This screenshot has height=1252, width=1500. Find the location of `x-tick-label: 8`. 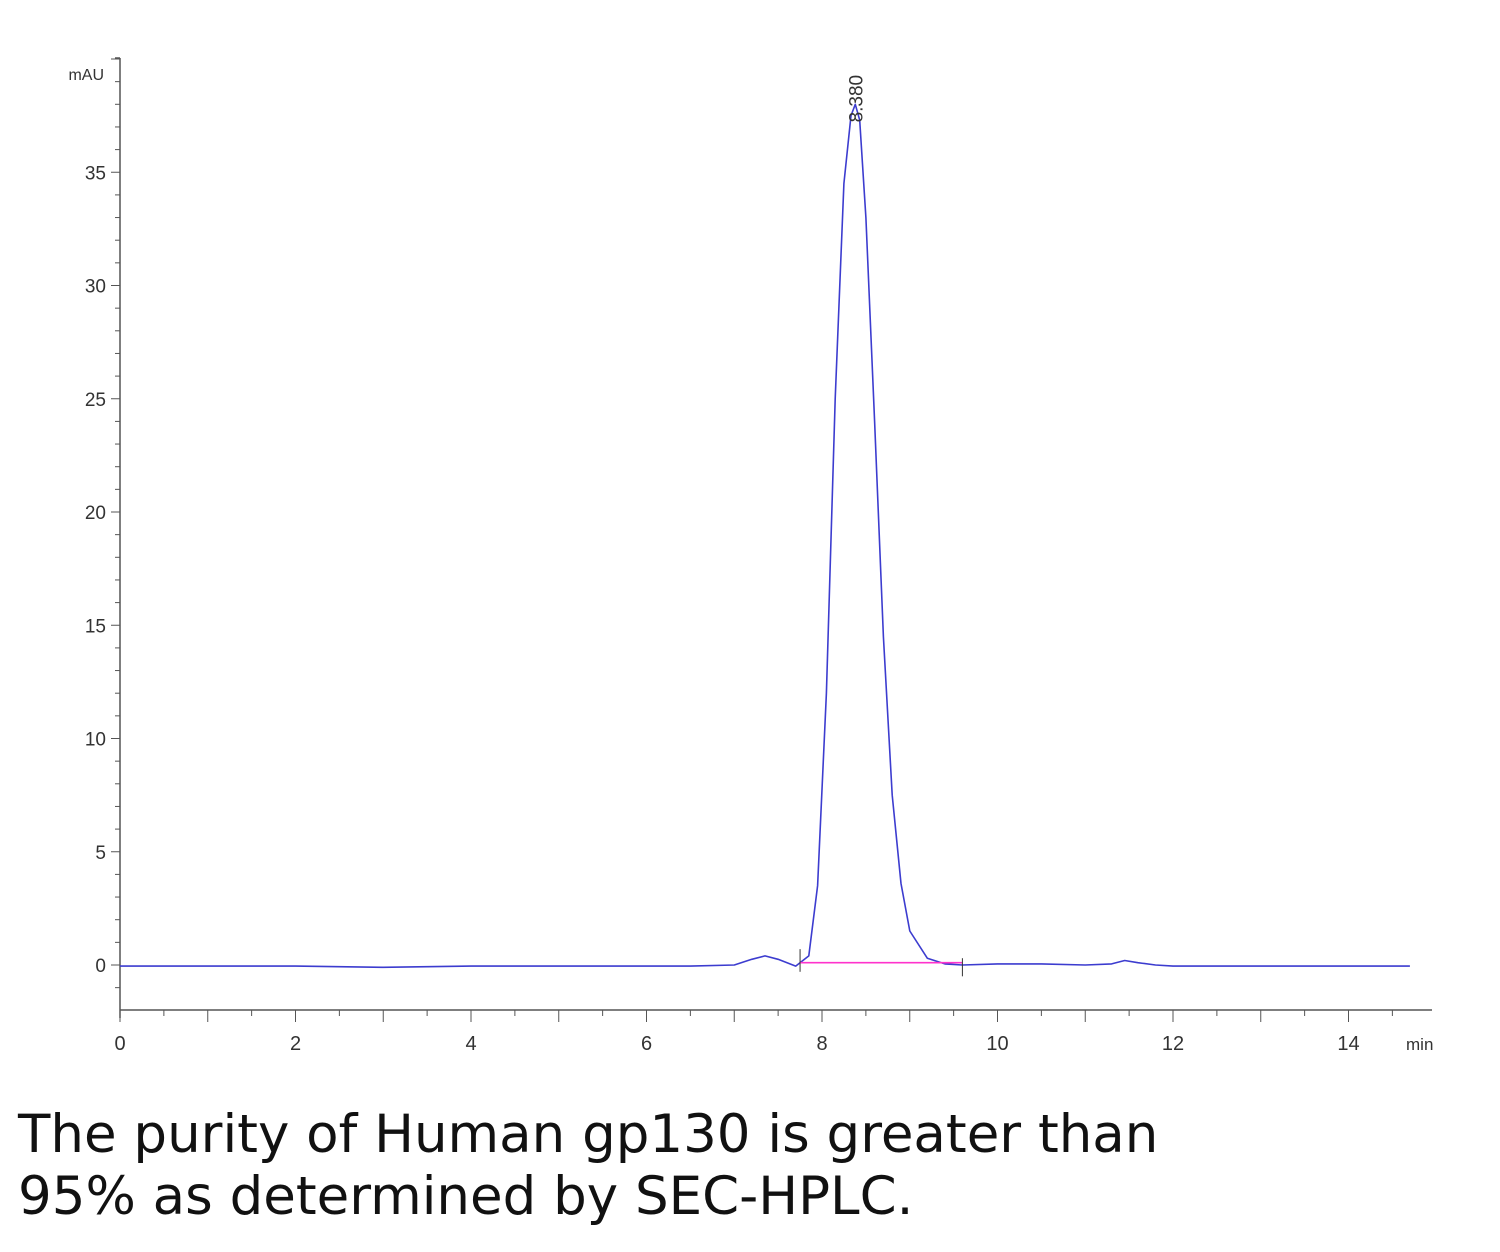

x-tick-label: 8 is located at coordinates (821, 1044).